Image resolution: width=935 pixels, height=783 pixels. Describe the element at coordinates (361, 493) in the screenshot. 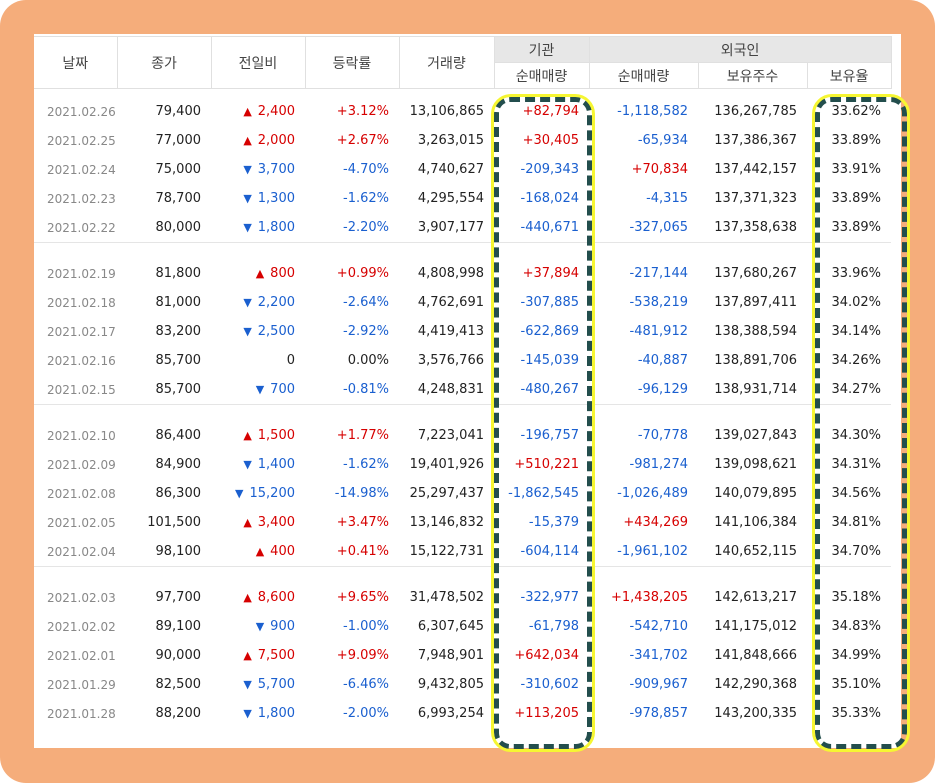

I see `rate-cell: -14.98%` at that location.